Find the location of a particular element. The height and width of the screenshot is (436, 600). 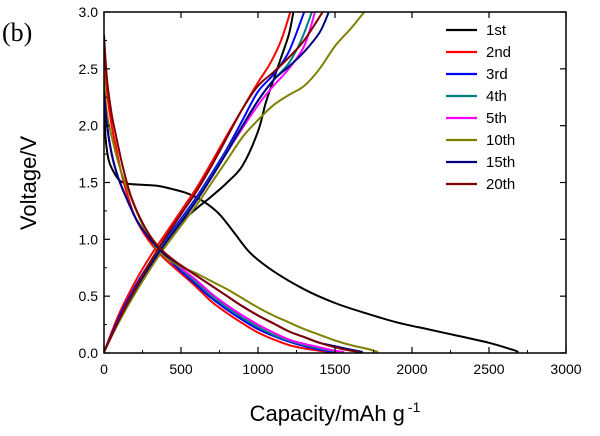

y-tick-label: 2.5 is located at coordinates (89, 69).